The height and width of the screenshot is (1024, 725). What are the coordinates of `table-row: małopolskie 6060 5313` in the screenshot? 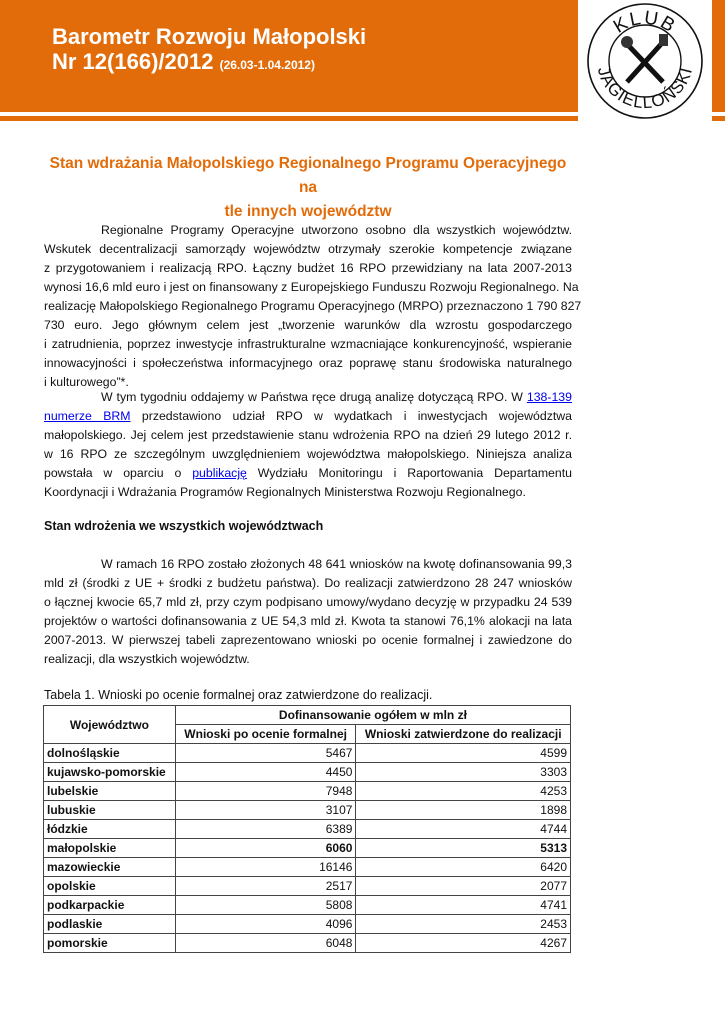 It's located at (307, 848).